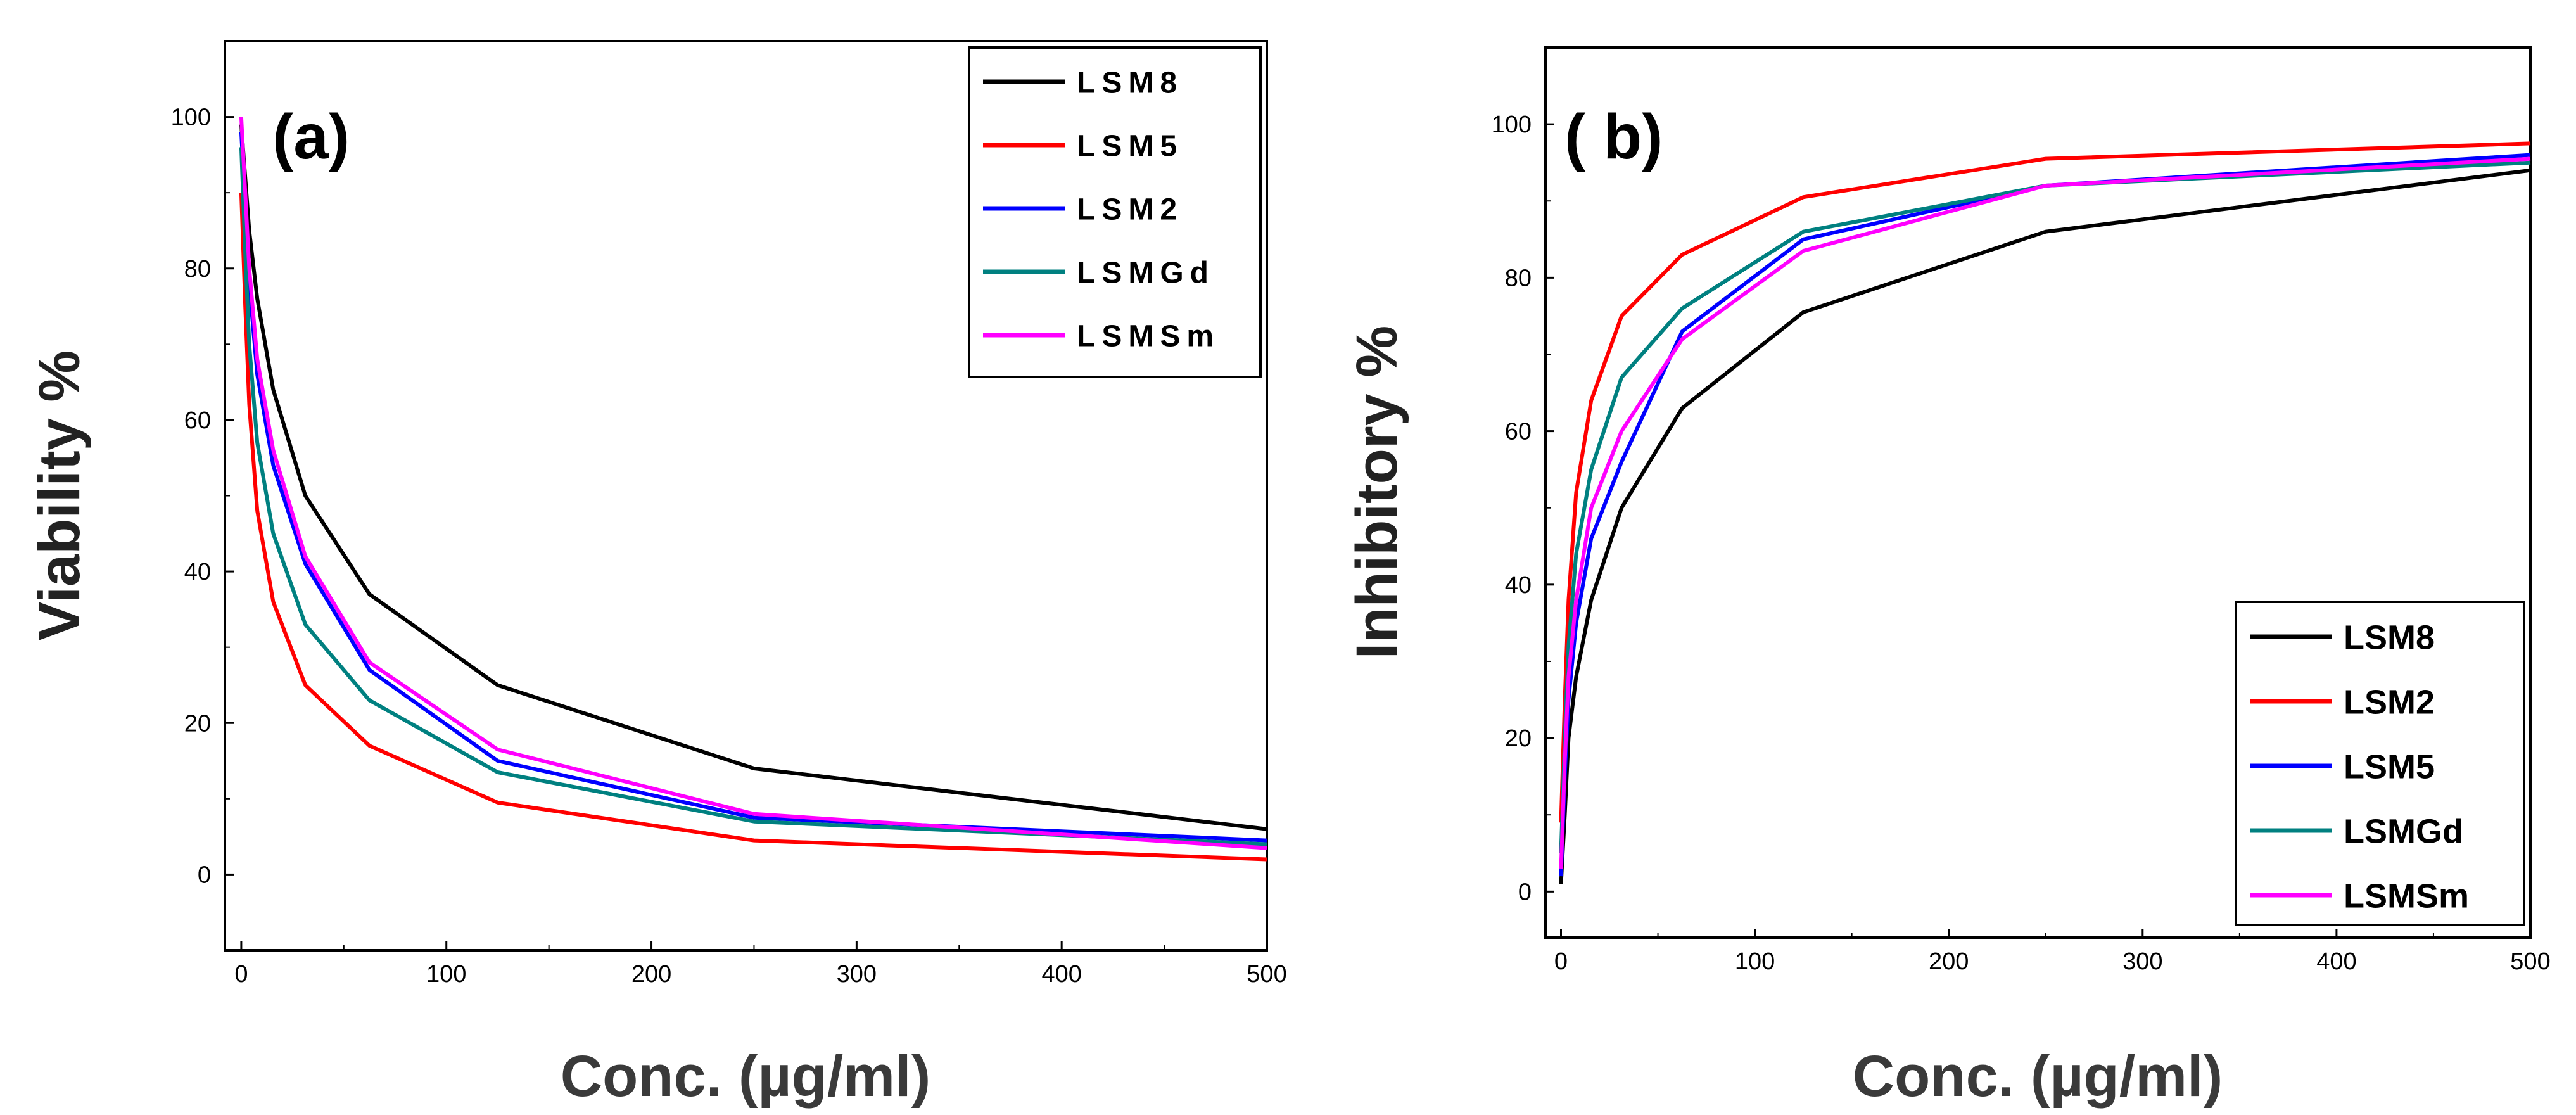 This screenshot has width=2576, height=1115. What do you see at coordinates (1613, 136) in the screenshot?
I see `panel-label: ( b)` at bounding box center [1613, 136].